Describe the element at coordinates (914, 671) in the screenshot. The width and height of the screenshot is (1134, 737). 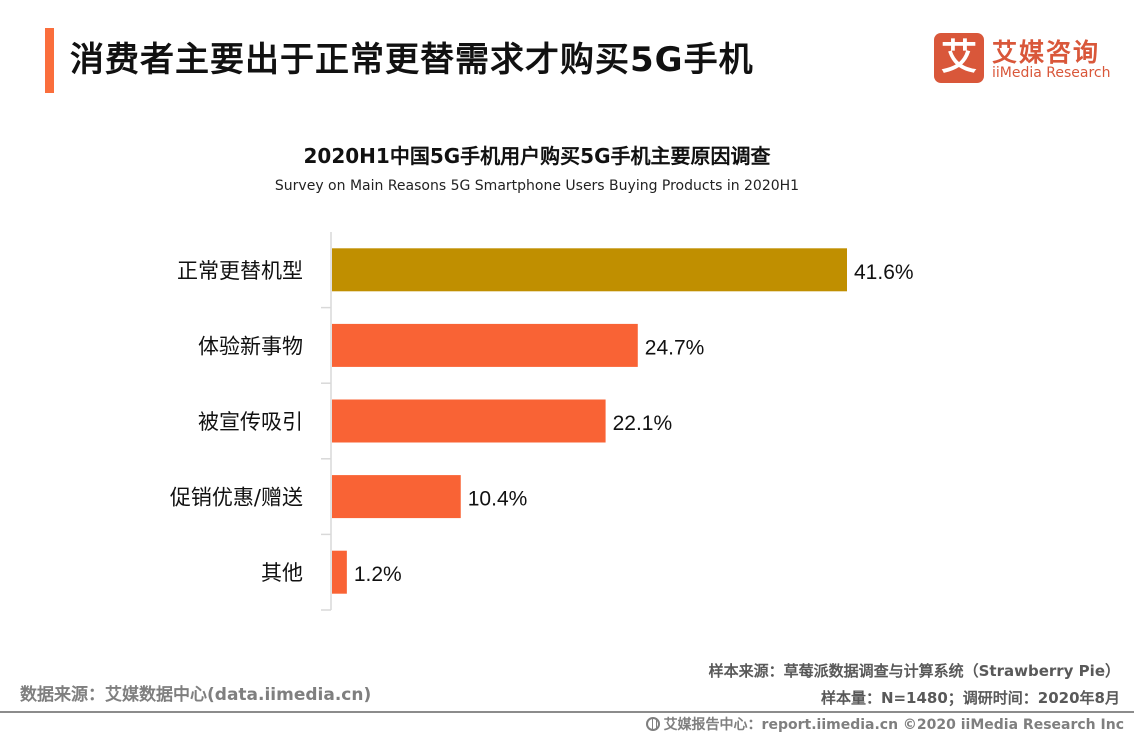
I see `sample-source: 样本来源：草莓派数据调查与计算系统（Strawberry Pie）` at that location.